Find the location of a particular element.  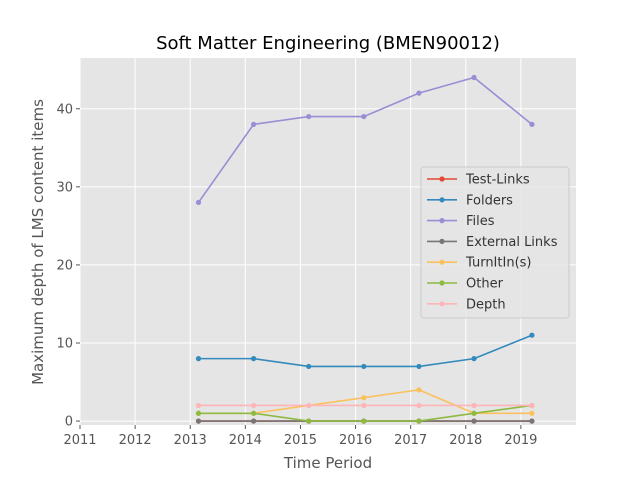

y-axis-label: Maximum depth of LMS content items is located at coordinates (38, 242).